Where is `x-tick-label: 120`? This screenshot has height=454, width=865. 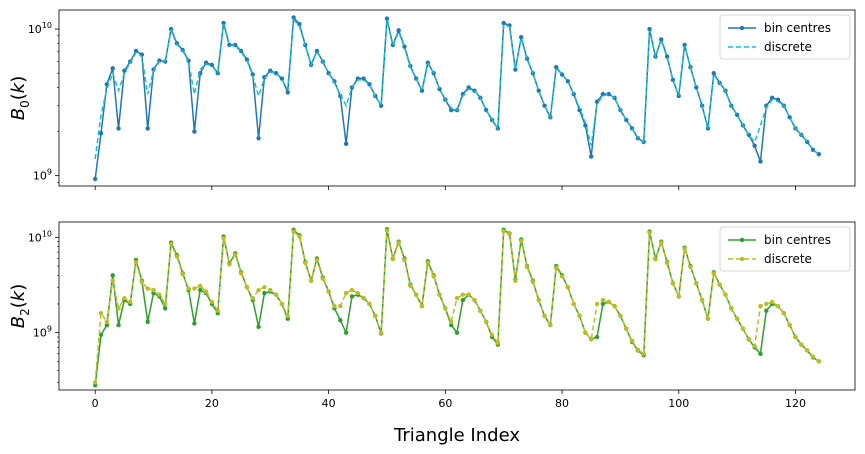 x-tick-label: 120 is located at coordinates (795, 403).